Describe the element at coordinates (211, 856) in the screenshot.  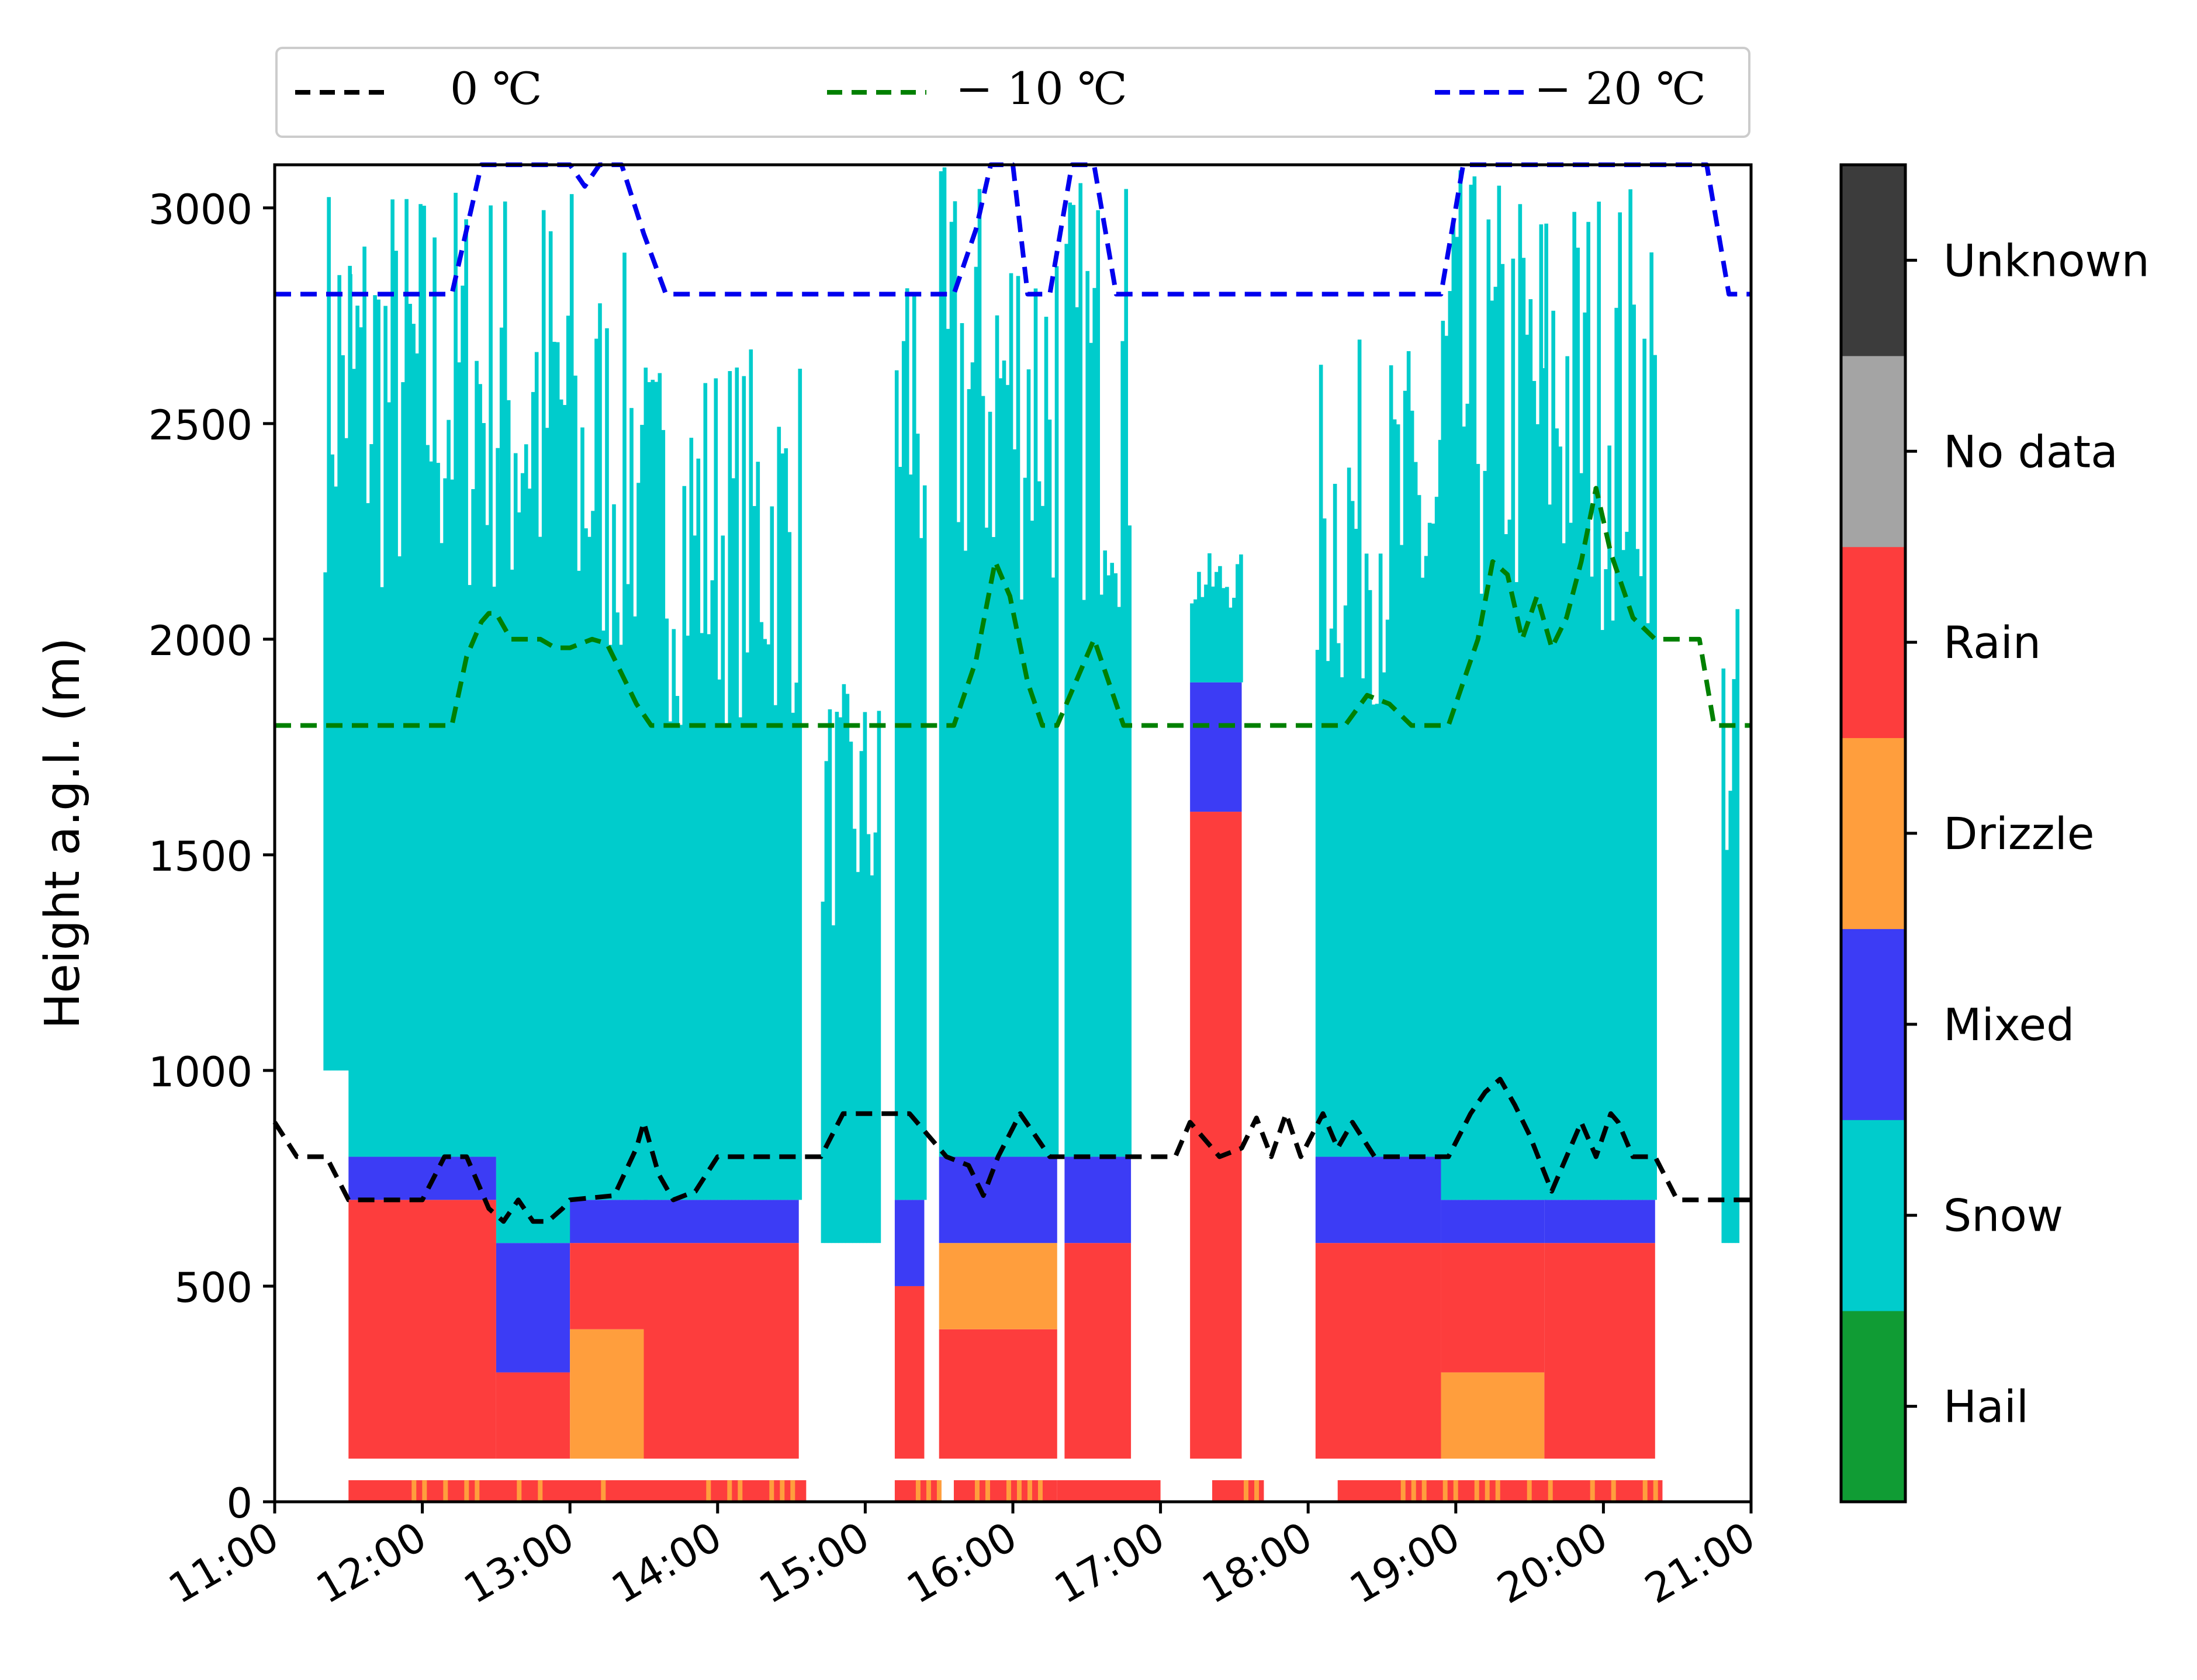
I see `y-axis: 0 500 1000 1500 2000 2500 3000` at that location.